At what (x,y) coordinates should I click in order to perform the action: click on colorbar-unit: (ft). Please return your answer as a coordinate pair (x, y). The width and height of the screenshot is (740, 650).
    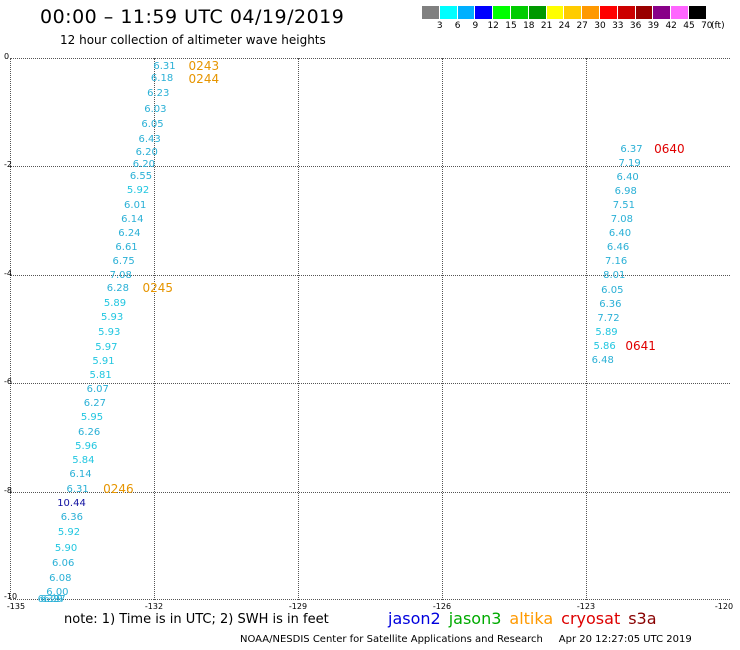
    Looking at the image, I should click on (718, 26).